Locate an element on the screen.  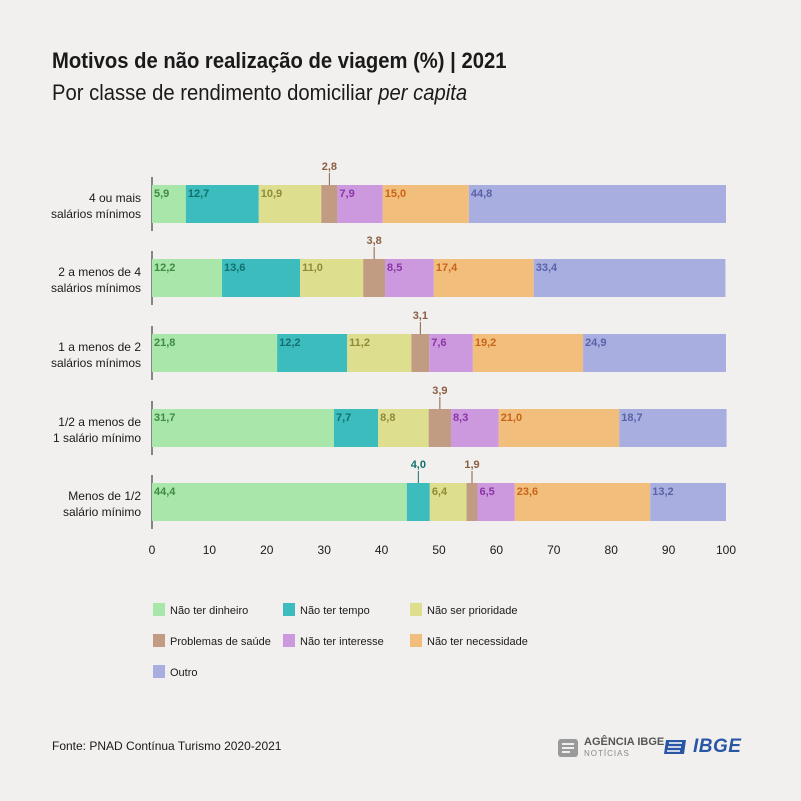
data-label: 8,3 is located at coordinates (460, 418).